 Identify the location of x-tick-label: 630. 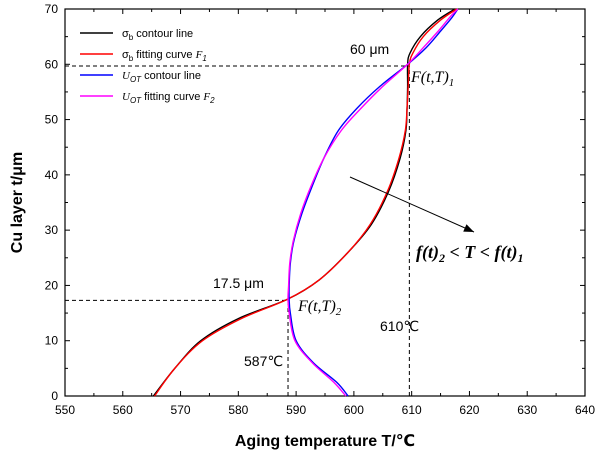
(527, 410).